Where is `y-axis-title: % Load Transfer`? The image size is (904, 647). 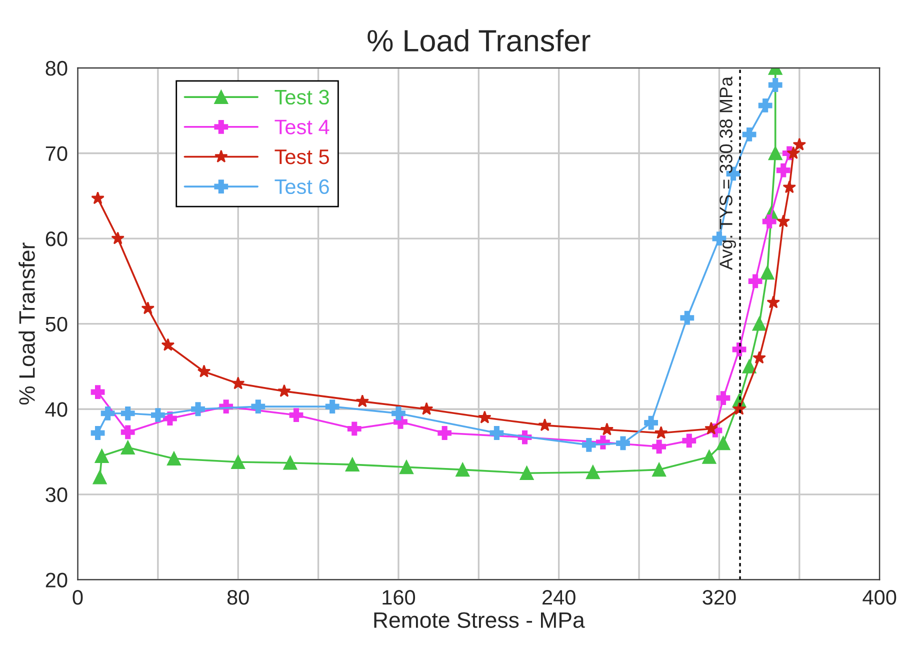
y-axis-title: % Load Transfer is located at coordinates (26, 323).